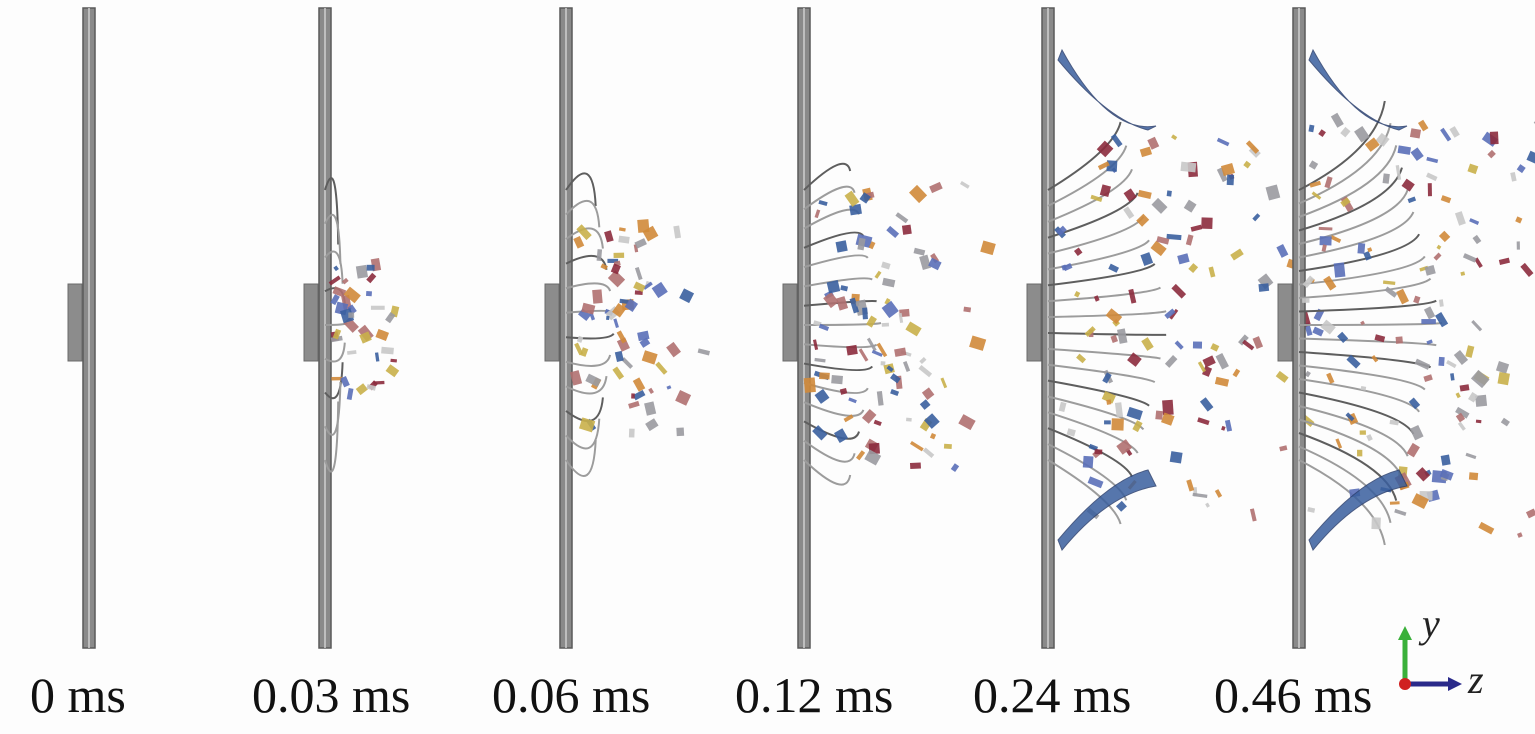 This screenshot has height=734, width=1535. I want to click on time-label-3: 0.12 ms, so click(814, 695).